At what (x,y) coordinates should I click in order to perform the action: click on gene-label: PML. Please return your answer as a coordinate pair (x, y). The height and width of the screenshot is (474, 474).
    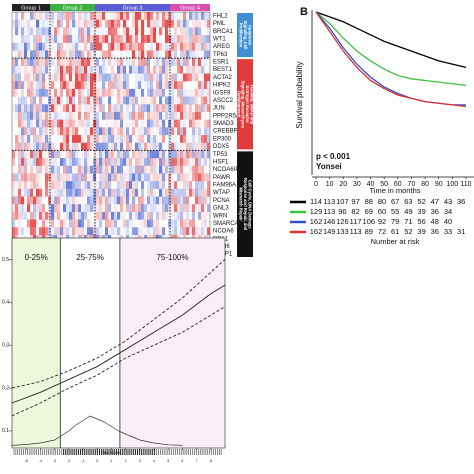
    Looking at the image, I should click on (219, 24).